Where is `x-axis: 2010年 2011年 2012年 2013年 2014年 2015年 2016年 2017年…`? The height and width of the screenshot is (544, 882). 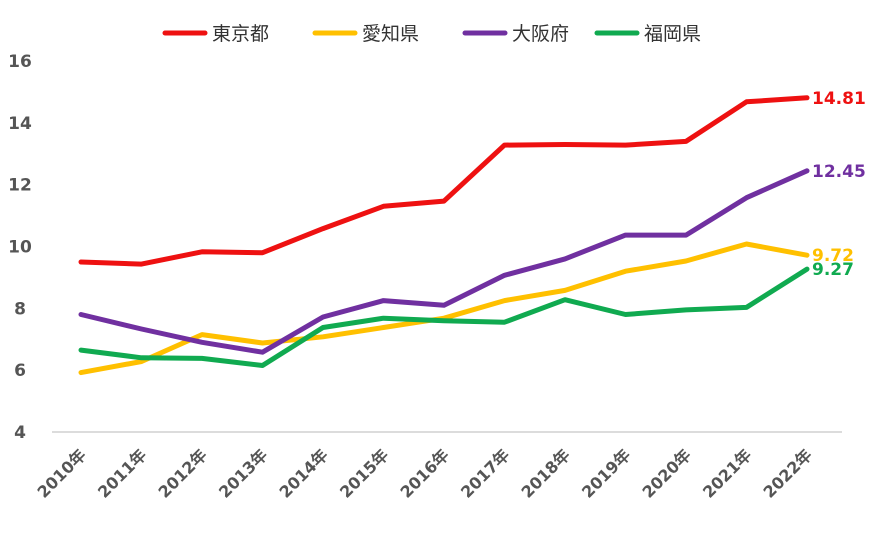
x-axis: 2010年 2011年 2012年 2013年 2014年 2015年 2016年 2017年… is located at coordinates (425, 473).